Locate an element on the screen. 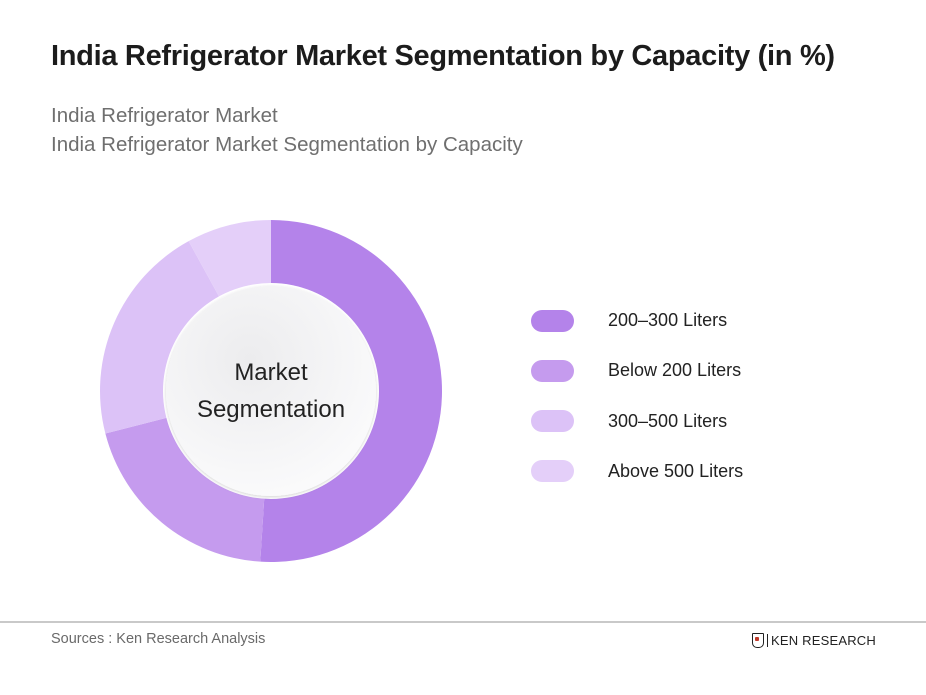 The height and width of the screenshot is (695, 926). legend-label: Above 500 Liters is located at coordinates (676, 470).